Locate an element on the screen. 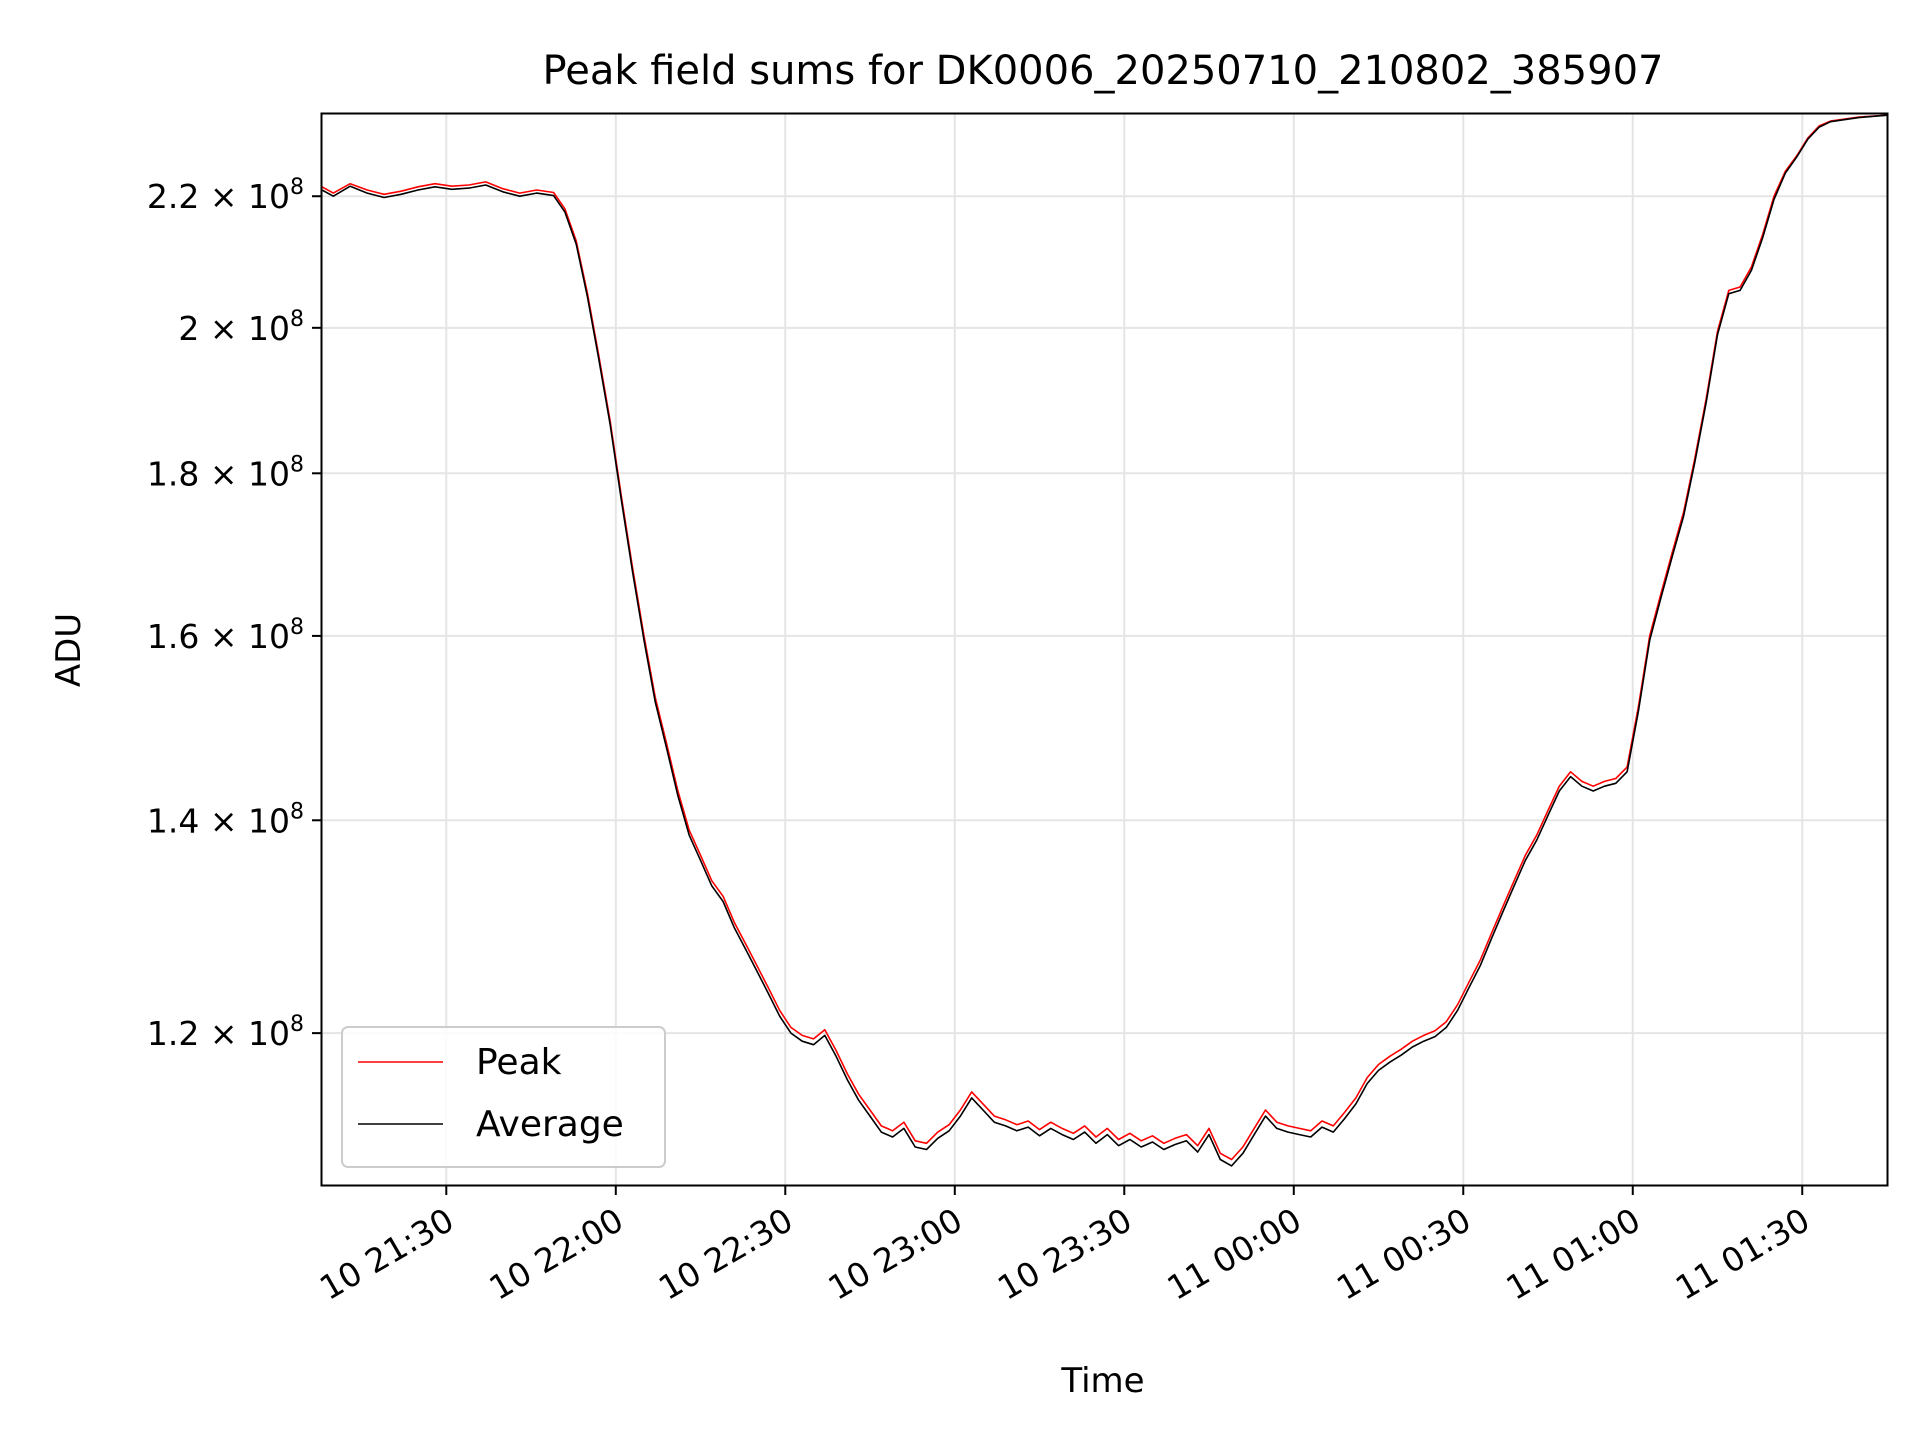 This screenshot has width=1920, height=1440. x-axis-label: Time is located at coordinates (1102, 1381).